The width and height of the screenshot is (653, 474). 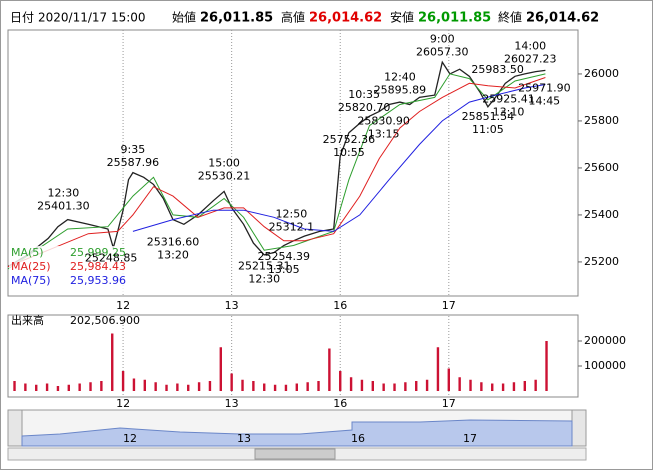 I want to click on nav-label: 17, so click(x=470, y=438).